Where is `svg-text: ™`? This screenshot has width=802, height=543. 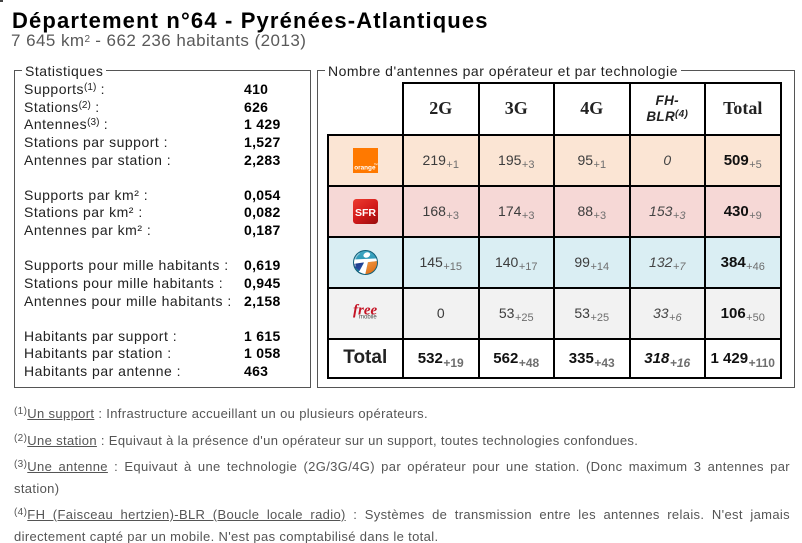
svg-text: ™ is located at coordinates (375, 164).